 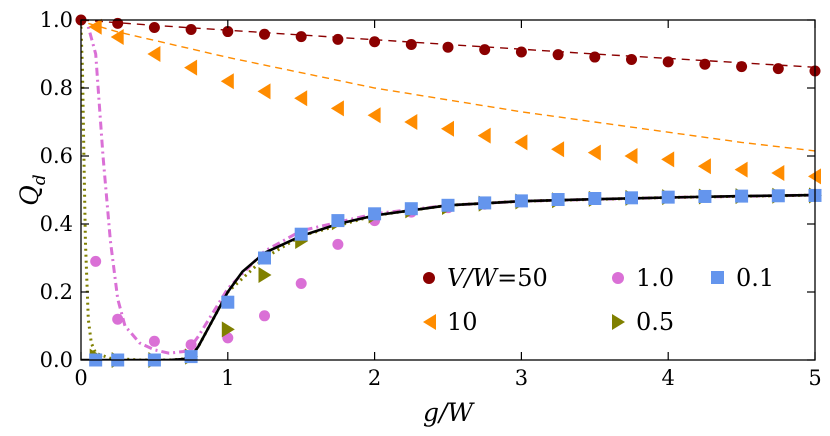 What do you see at coordinates (56, 88) in the screenshot?
I see `y-tick-label: 0.8` at bounding box center [56, 88].